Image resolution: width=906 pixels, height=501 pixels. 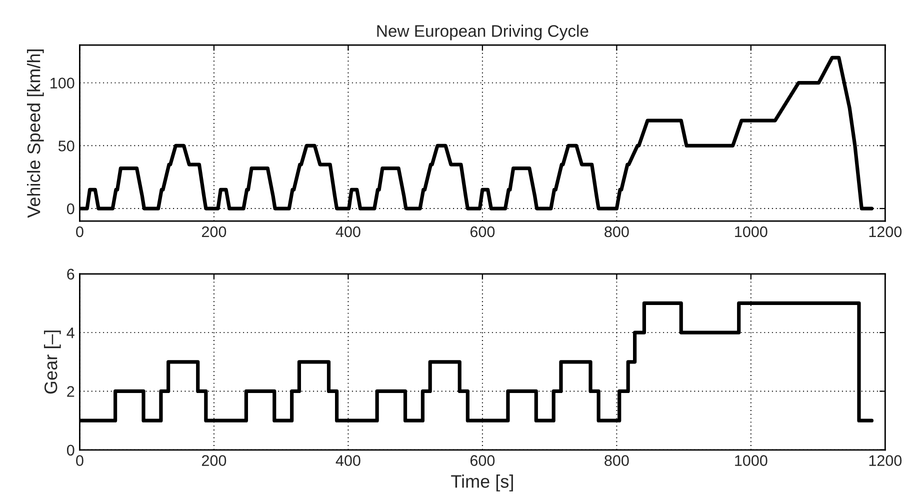 I want to click on y-tick-label: 2, so click(x=70, y=391).